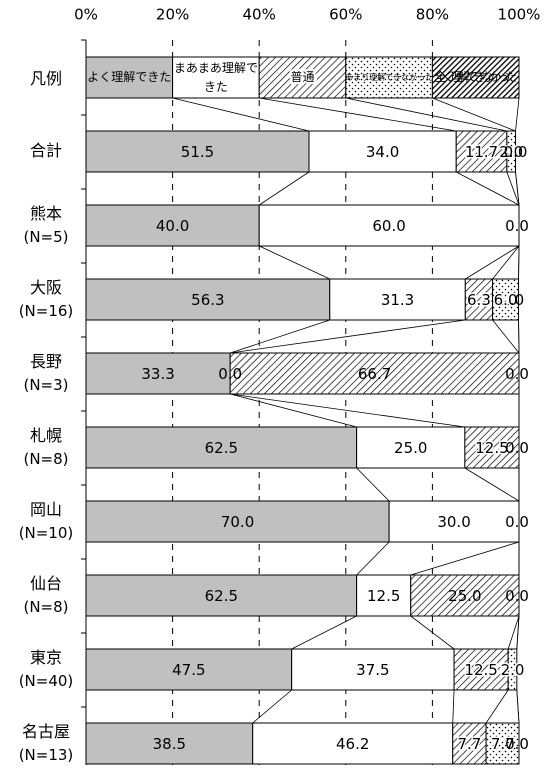  Describe the element at coordinates (46, 361) in the screenshot. I see `category-label: 長野` at that location.